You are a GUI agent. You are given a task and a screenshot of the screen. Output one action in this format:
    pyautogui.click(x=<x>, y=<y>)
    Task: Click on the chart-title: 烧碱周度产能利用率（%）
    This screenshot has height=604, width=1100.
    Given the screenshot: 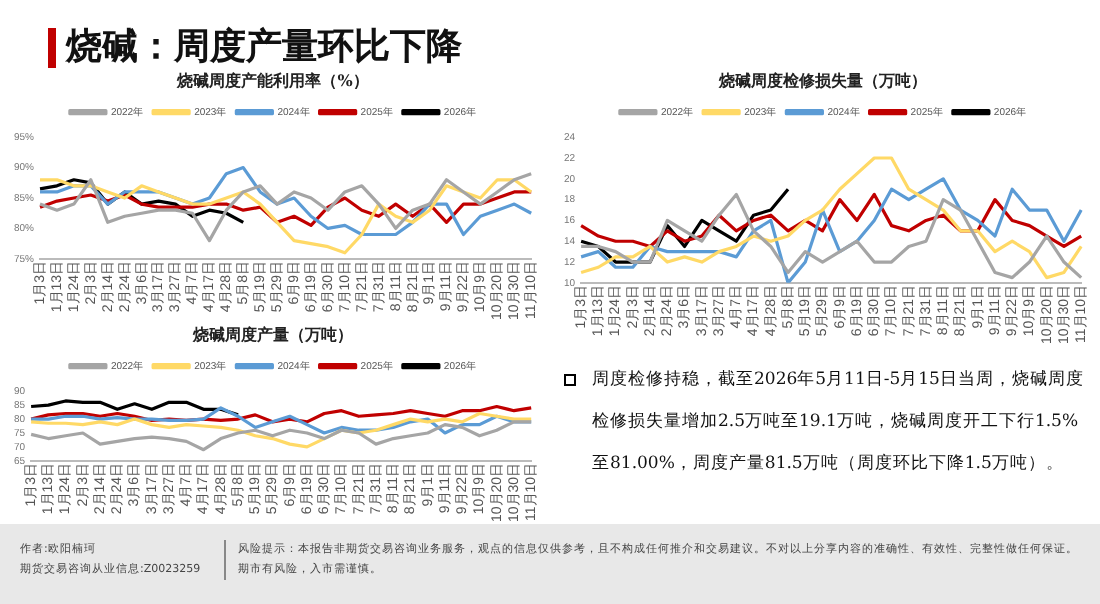 What is the action you would take?
    pyautogui.click(x=272, y=79)
    